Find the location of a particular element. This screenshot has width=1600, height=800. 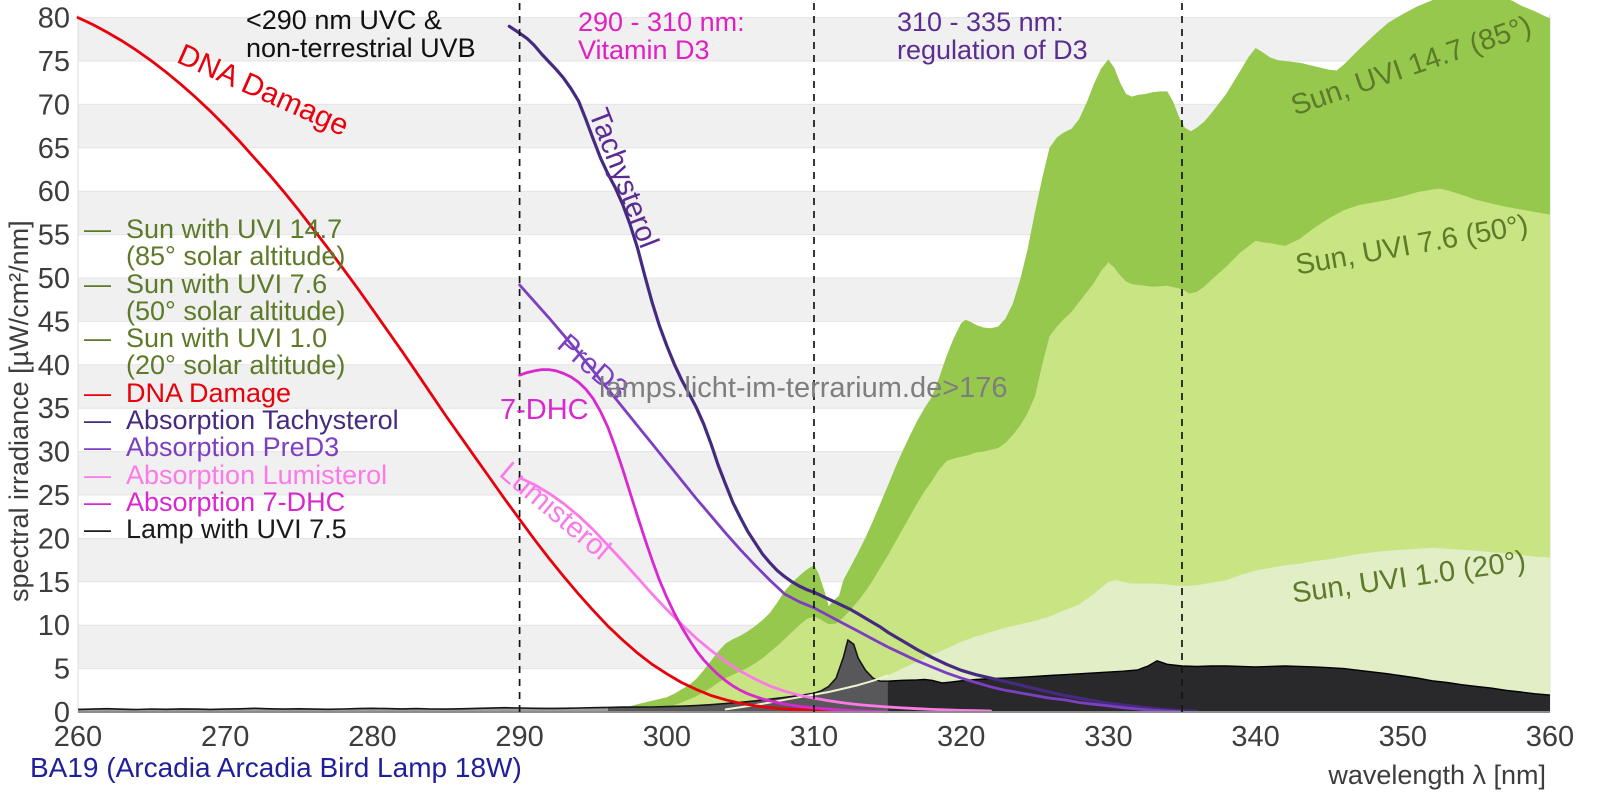

absorption-7dhc-line is located at coordinates (703, 541).